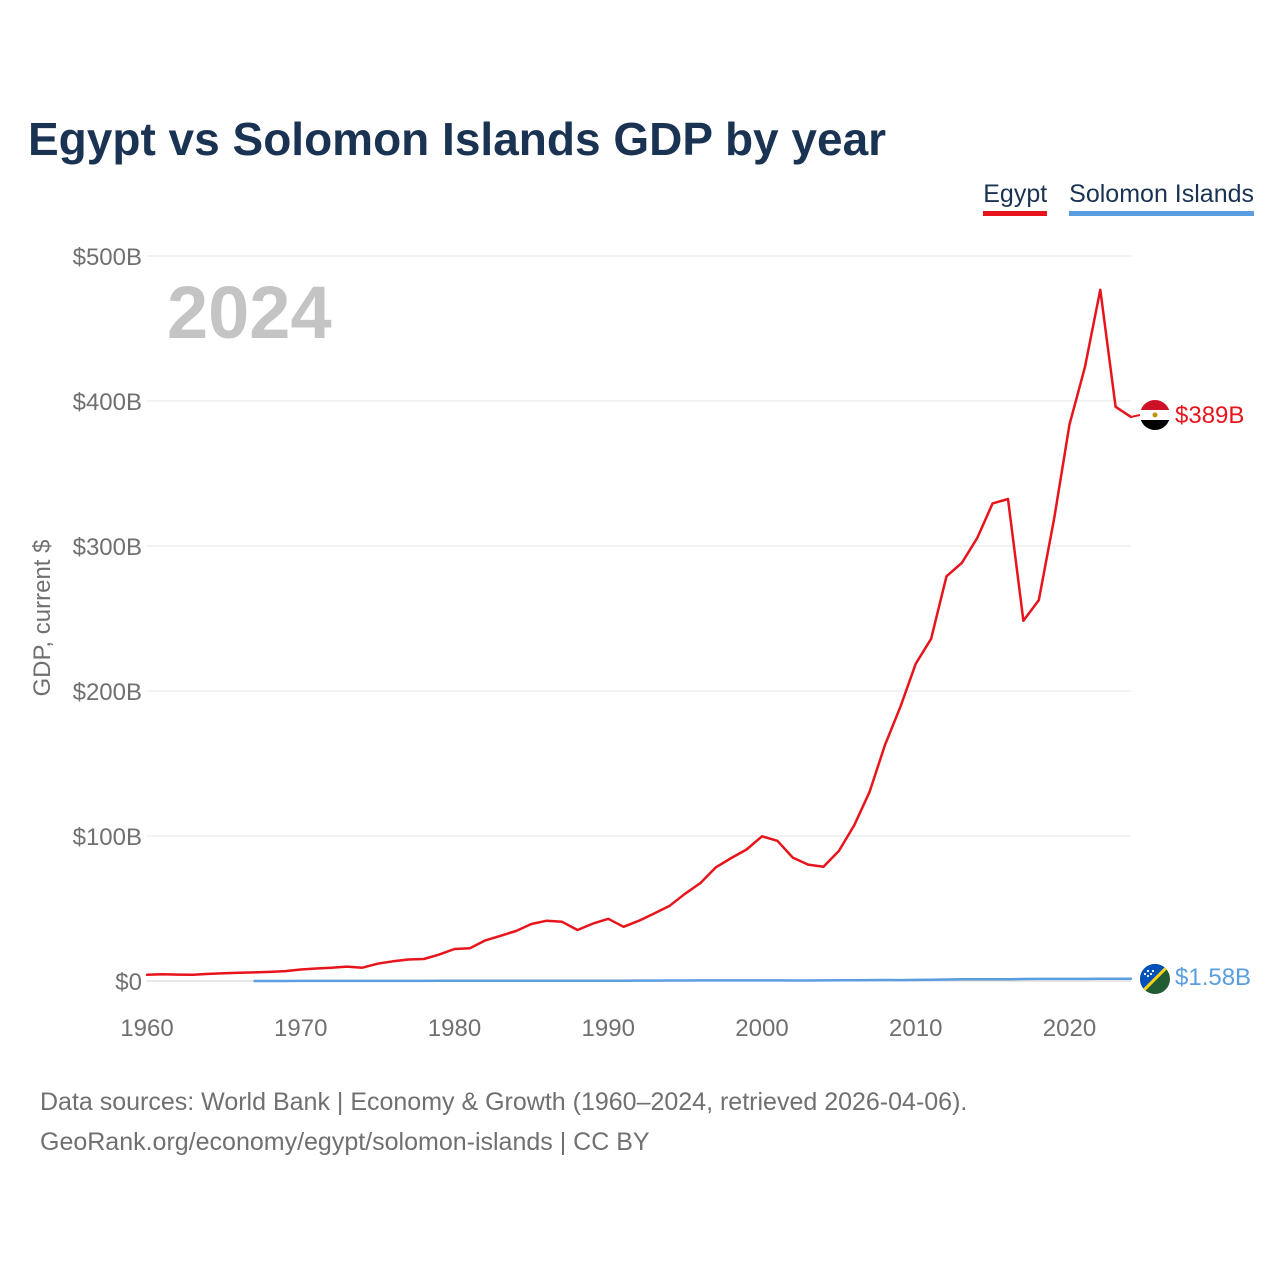  I want to click on y-tick-label: $500B, so click(107, 257).